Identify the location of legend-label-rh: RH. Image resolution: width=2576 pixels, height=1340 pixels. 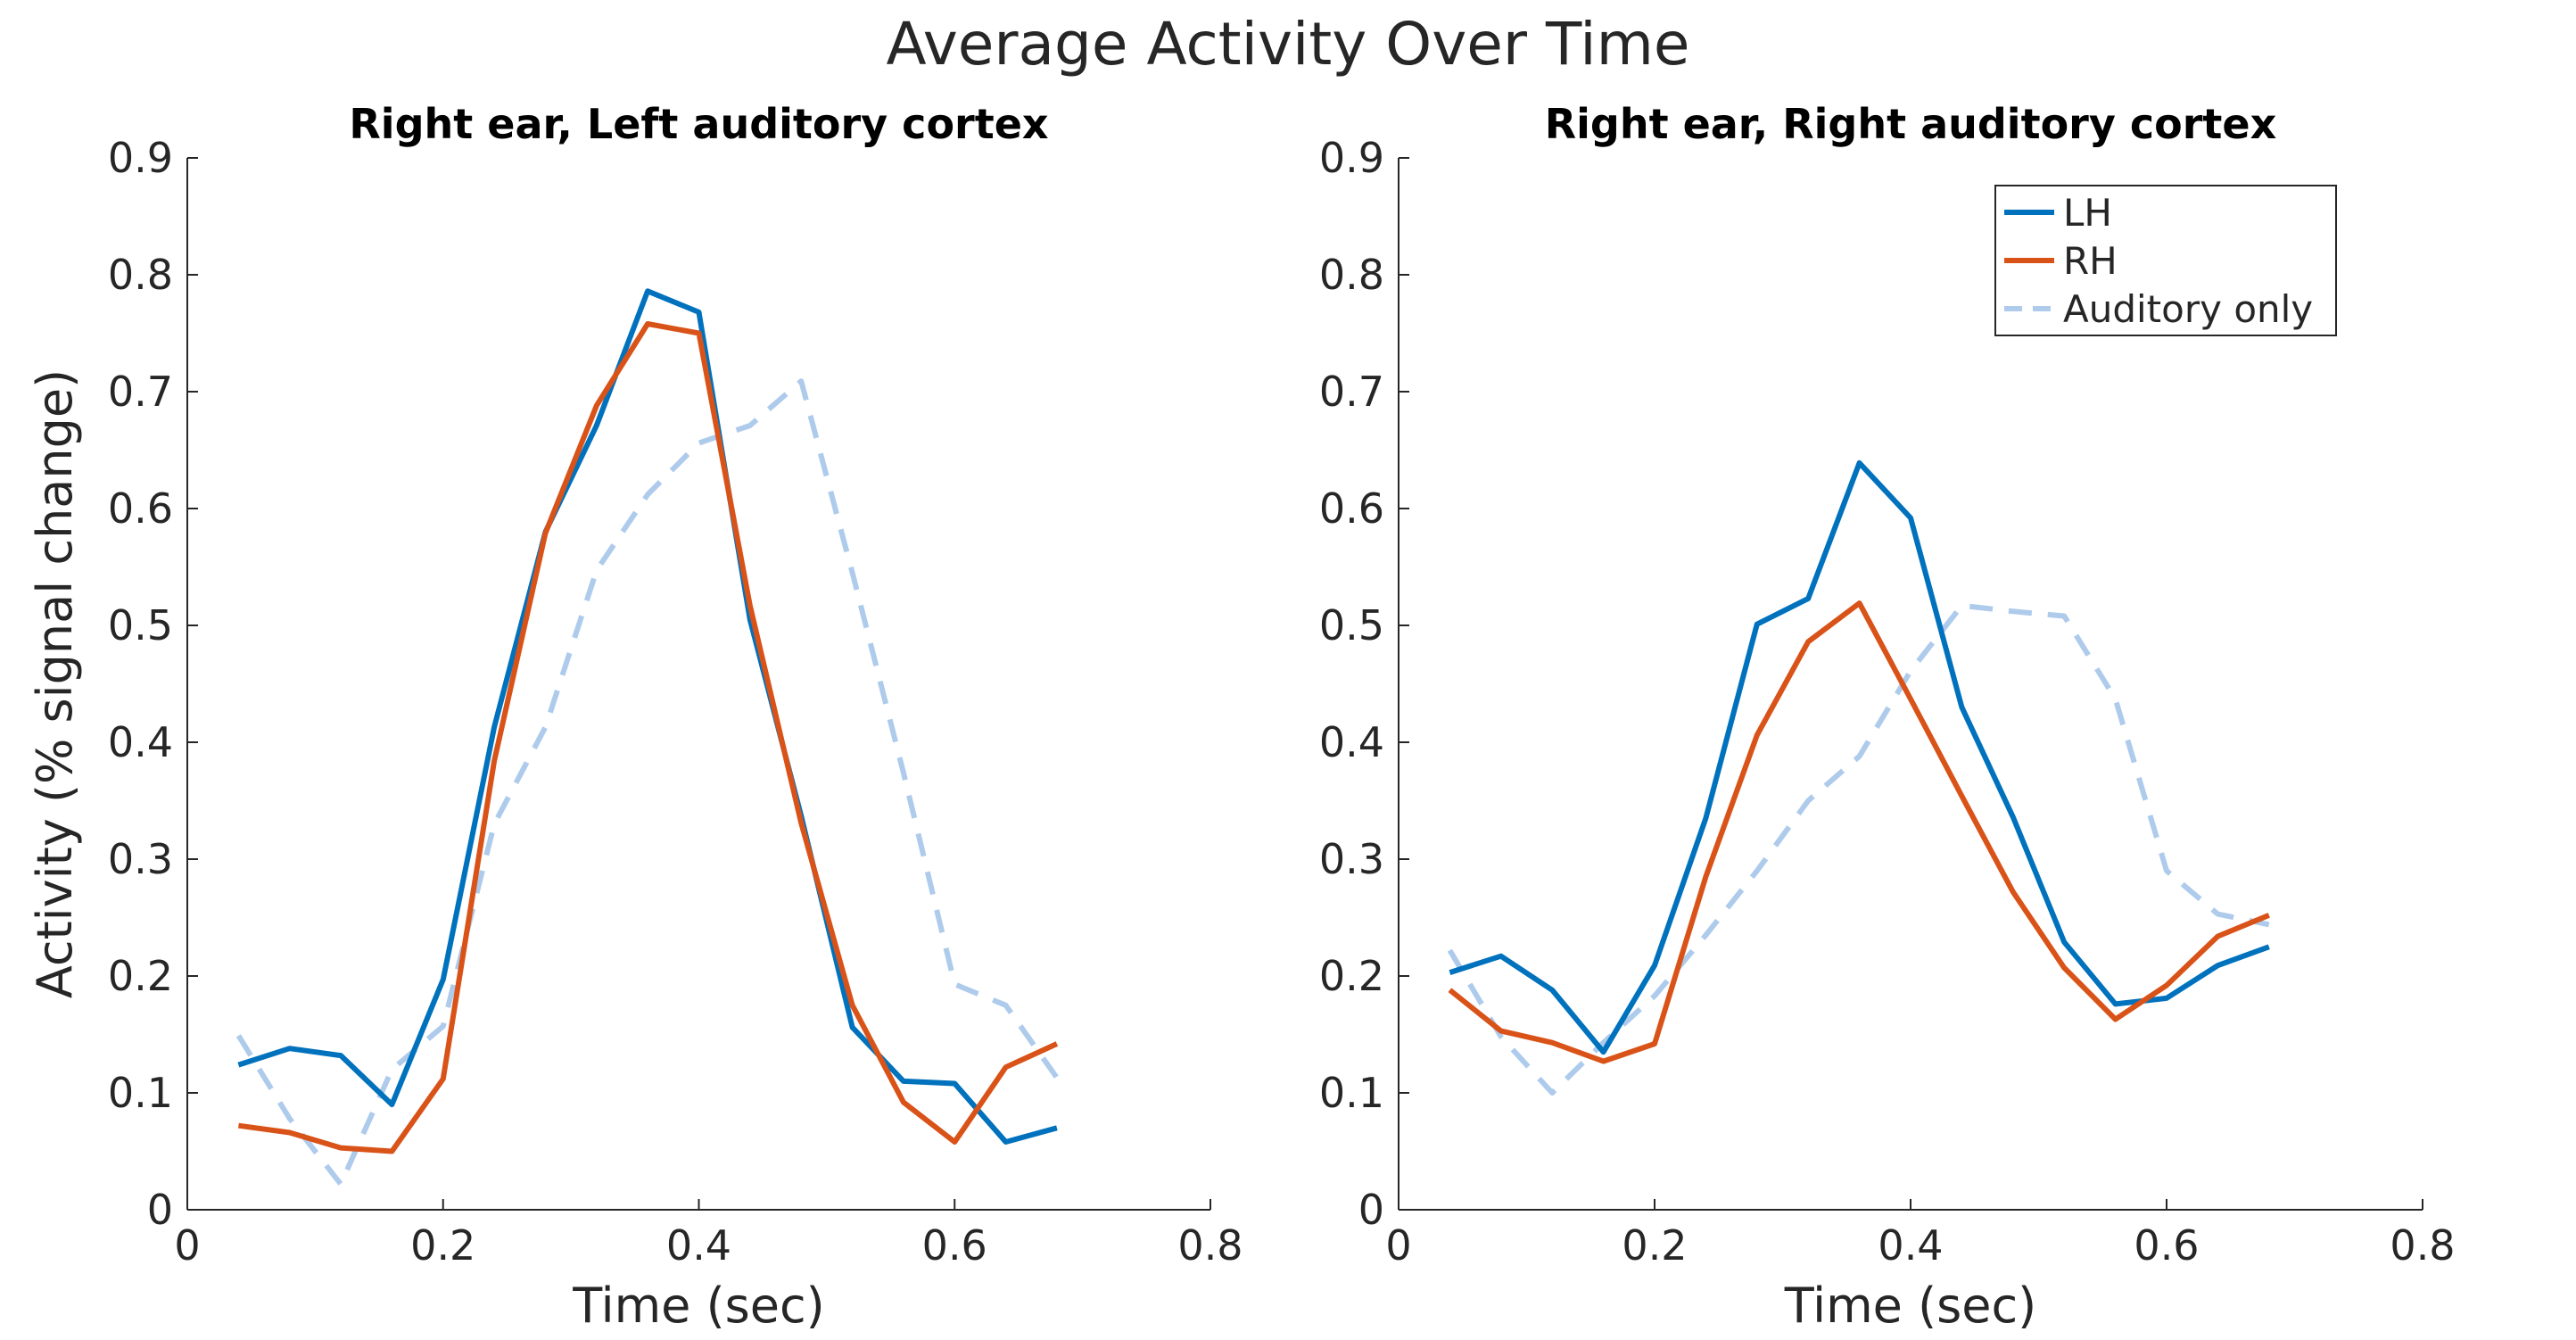
(2091, 261).